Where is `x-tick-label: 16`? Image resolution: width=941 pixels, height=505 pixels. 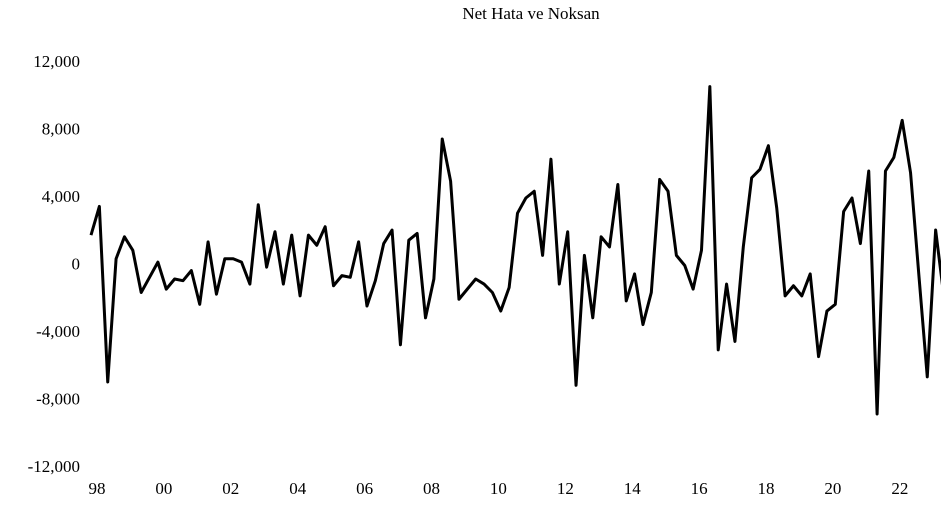
x-tick-label: 16 is located at coordinates (699, 488).